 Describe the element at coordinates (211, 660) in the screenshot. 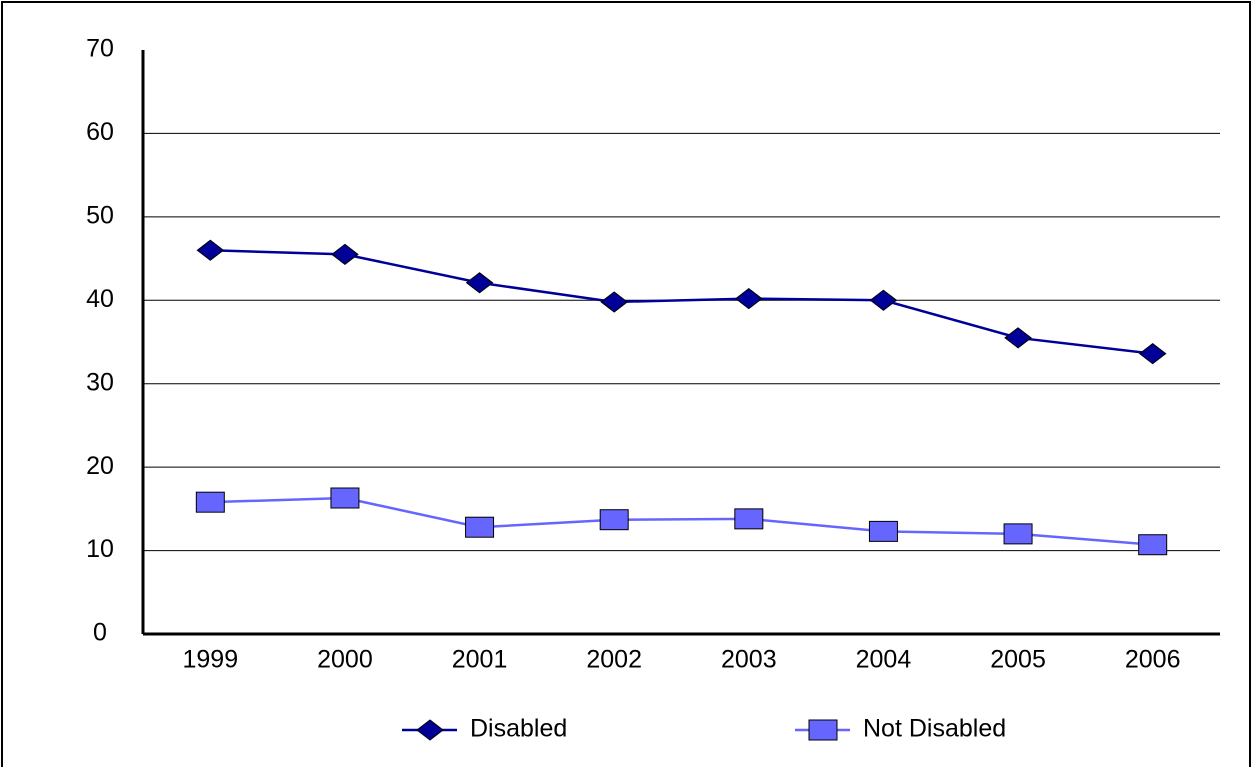

I see `x-tick-label: 1999` at that location.